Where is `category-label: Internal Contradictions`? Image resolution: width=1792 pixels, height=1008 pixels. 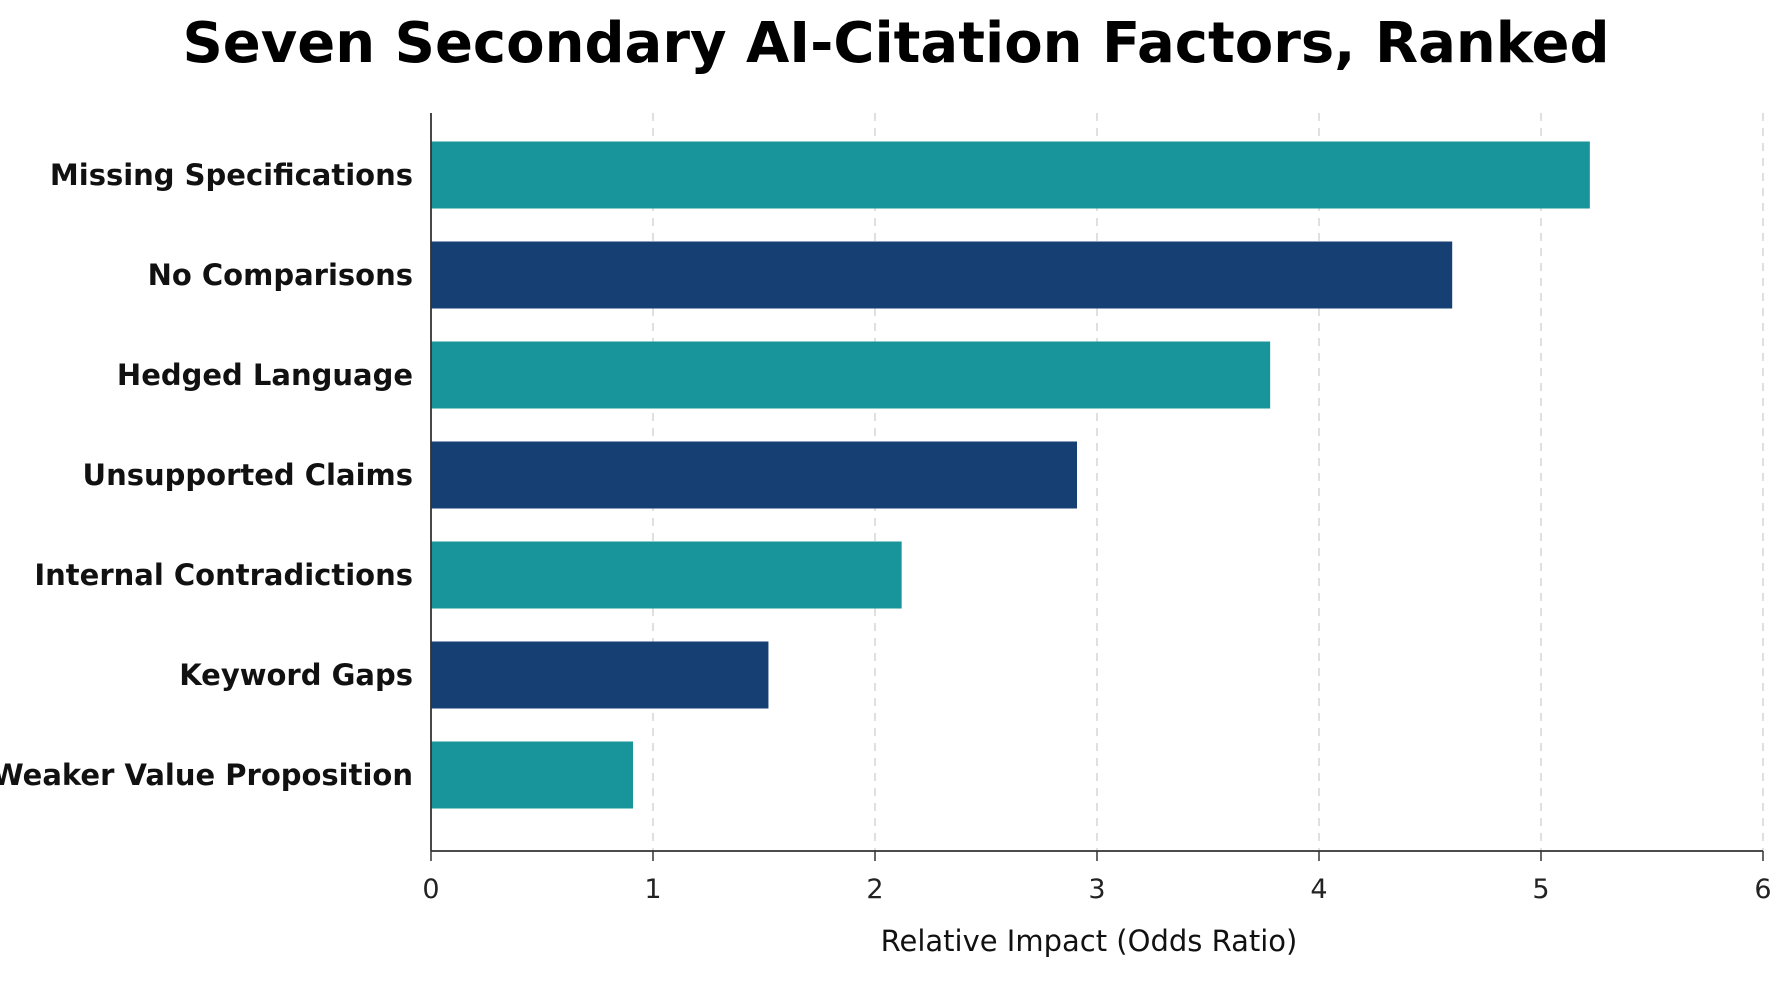
category-label: Internal Contradictions is located at coordinates (223, 575).